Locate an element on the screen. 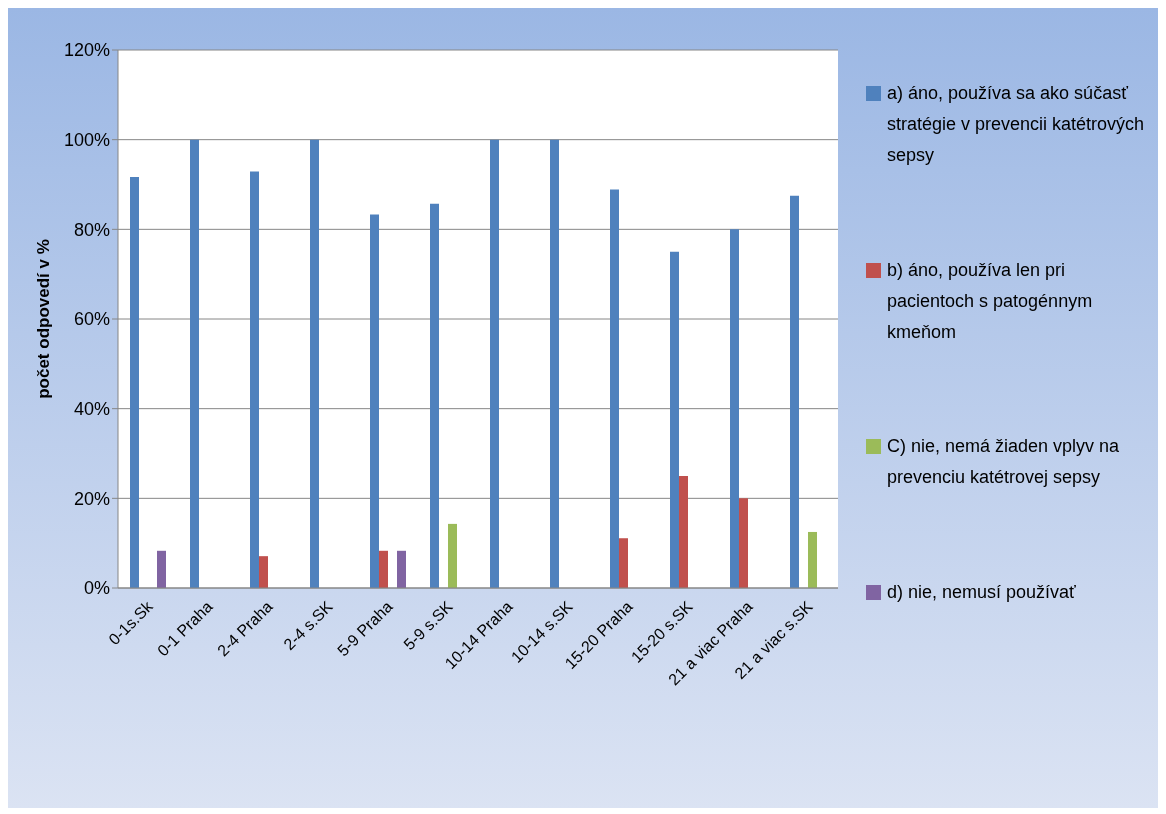 Image resolution: width=1166 pixels, height=814 pixels. y-tick-label: 60% is located at coordinates (91, 319).